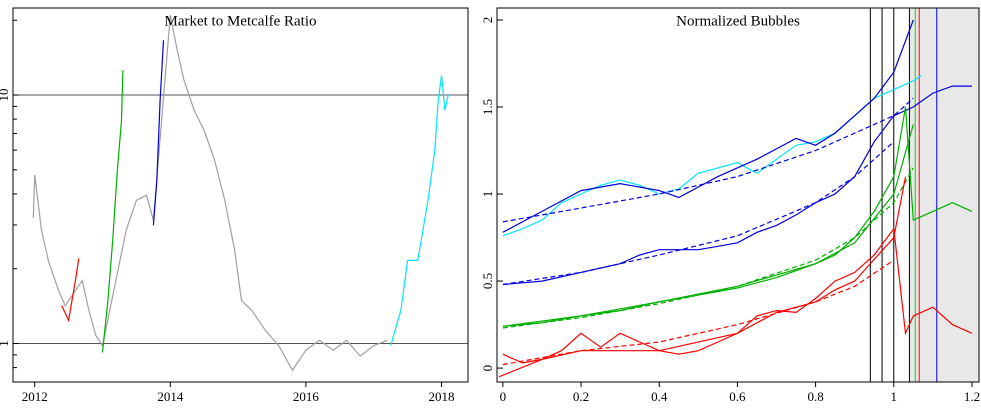 The image size is (981, 408). I want to click on y-tick-label: 2, so click(487, 20).